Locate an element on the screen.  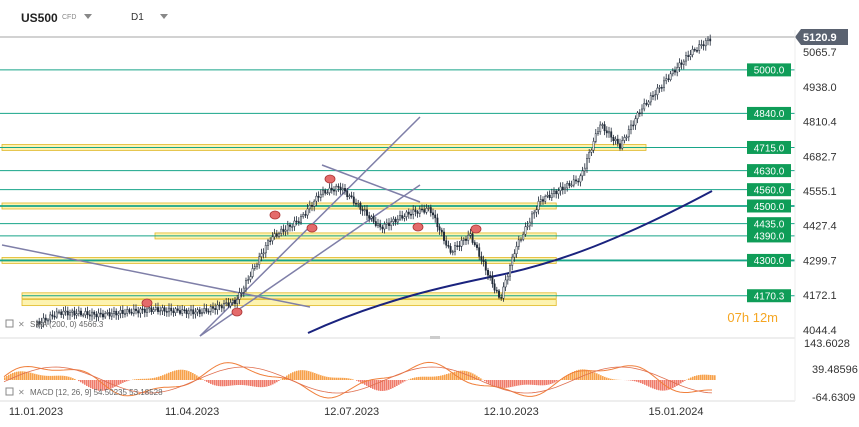
symbol-name: US500 is located at coordinates (39, 18).